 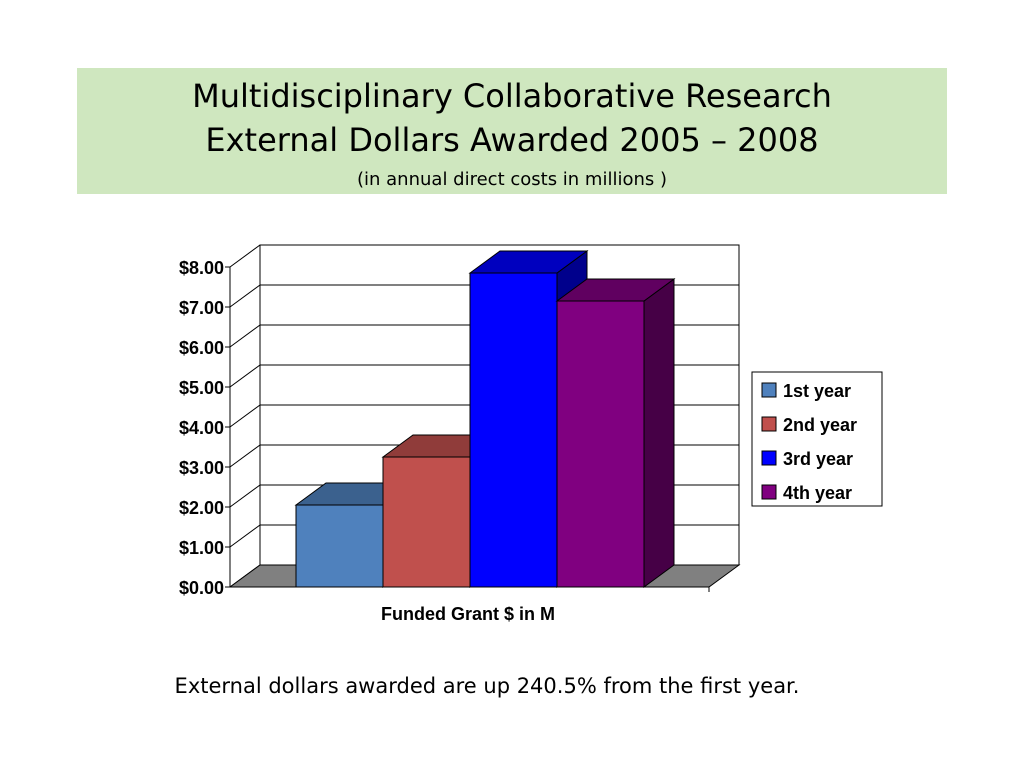 What do you see at coordinates (201, 308) in the screenshot?
I see `y-tick-label: $7.00` at bounding box center [201, 308].